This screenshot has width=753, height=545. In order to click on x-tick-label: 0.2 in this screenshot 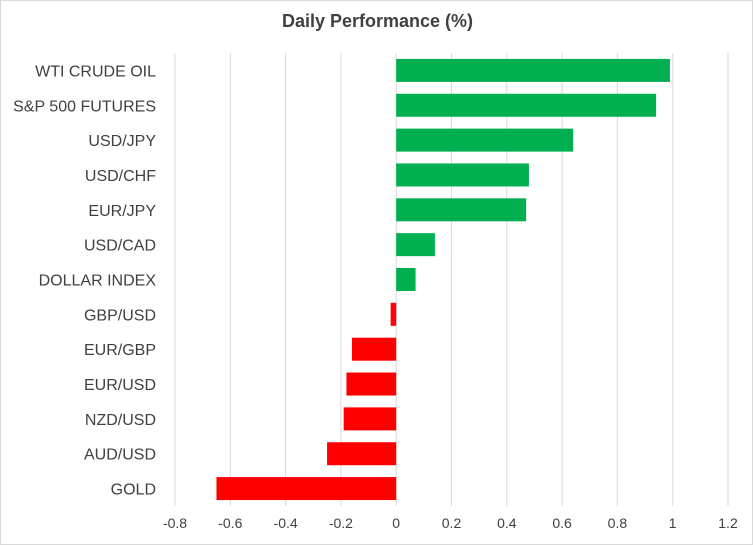, I will do `click(452, 523)`.